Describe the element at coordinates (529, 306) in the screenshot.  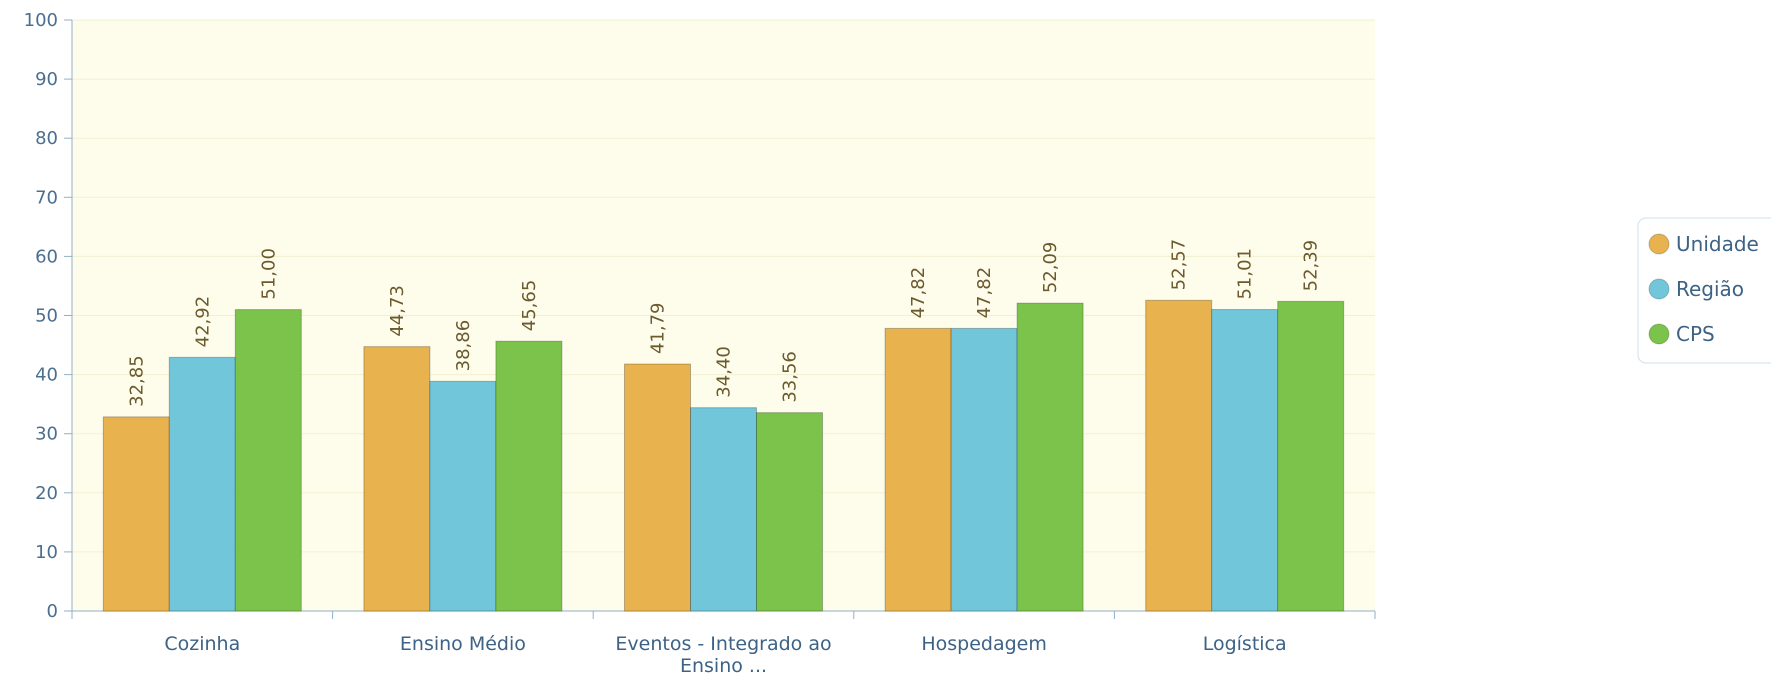
I see `value-label: 45,65` at that location.